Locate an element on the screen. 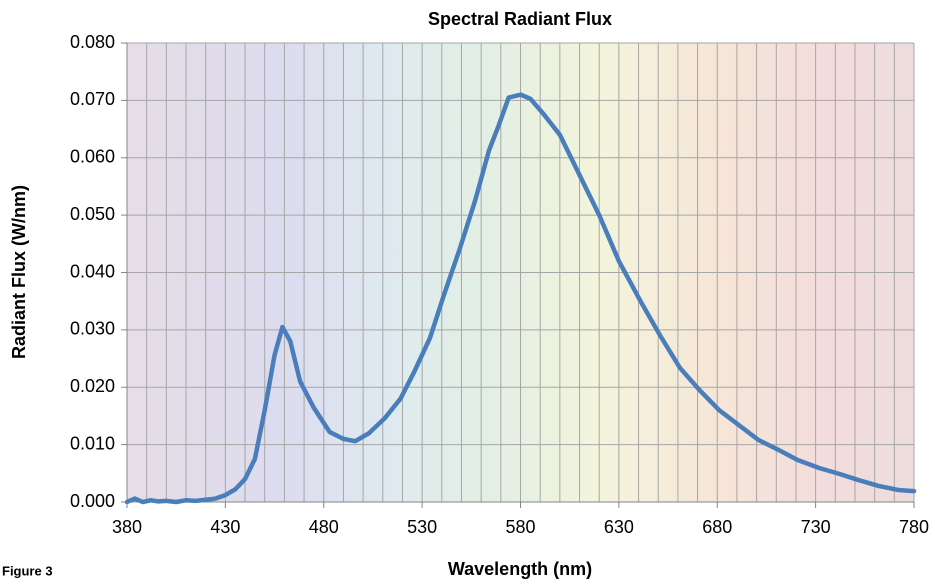 The height and width of the screenshot is (584, 935). x-tick-label: 580 is located at coordinates (520, 527).